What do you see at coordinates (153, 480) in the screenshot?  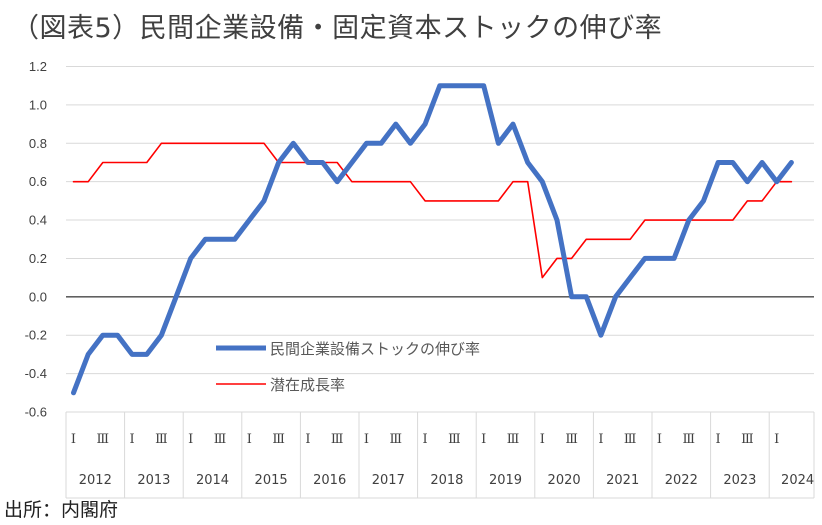 I see `x-year-label: 2013` at bounding box center [153, 480].